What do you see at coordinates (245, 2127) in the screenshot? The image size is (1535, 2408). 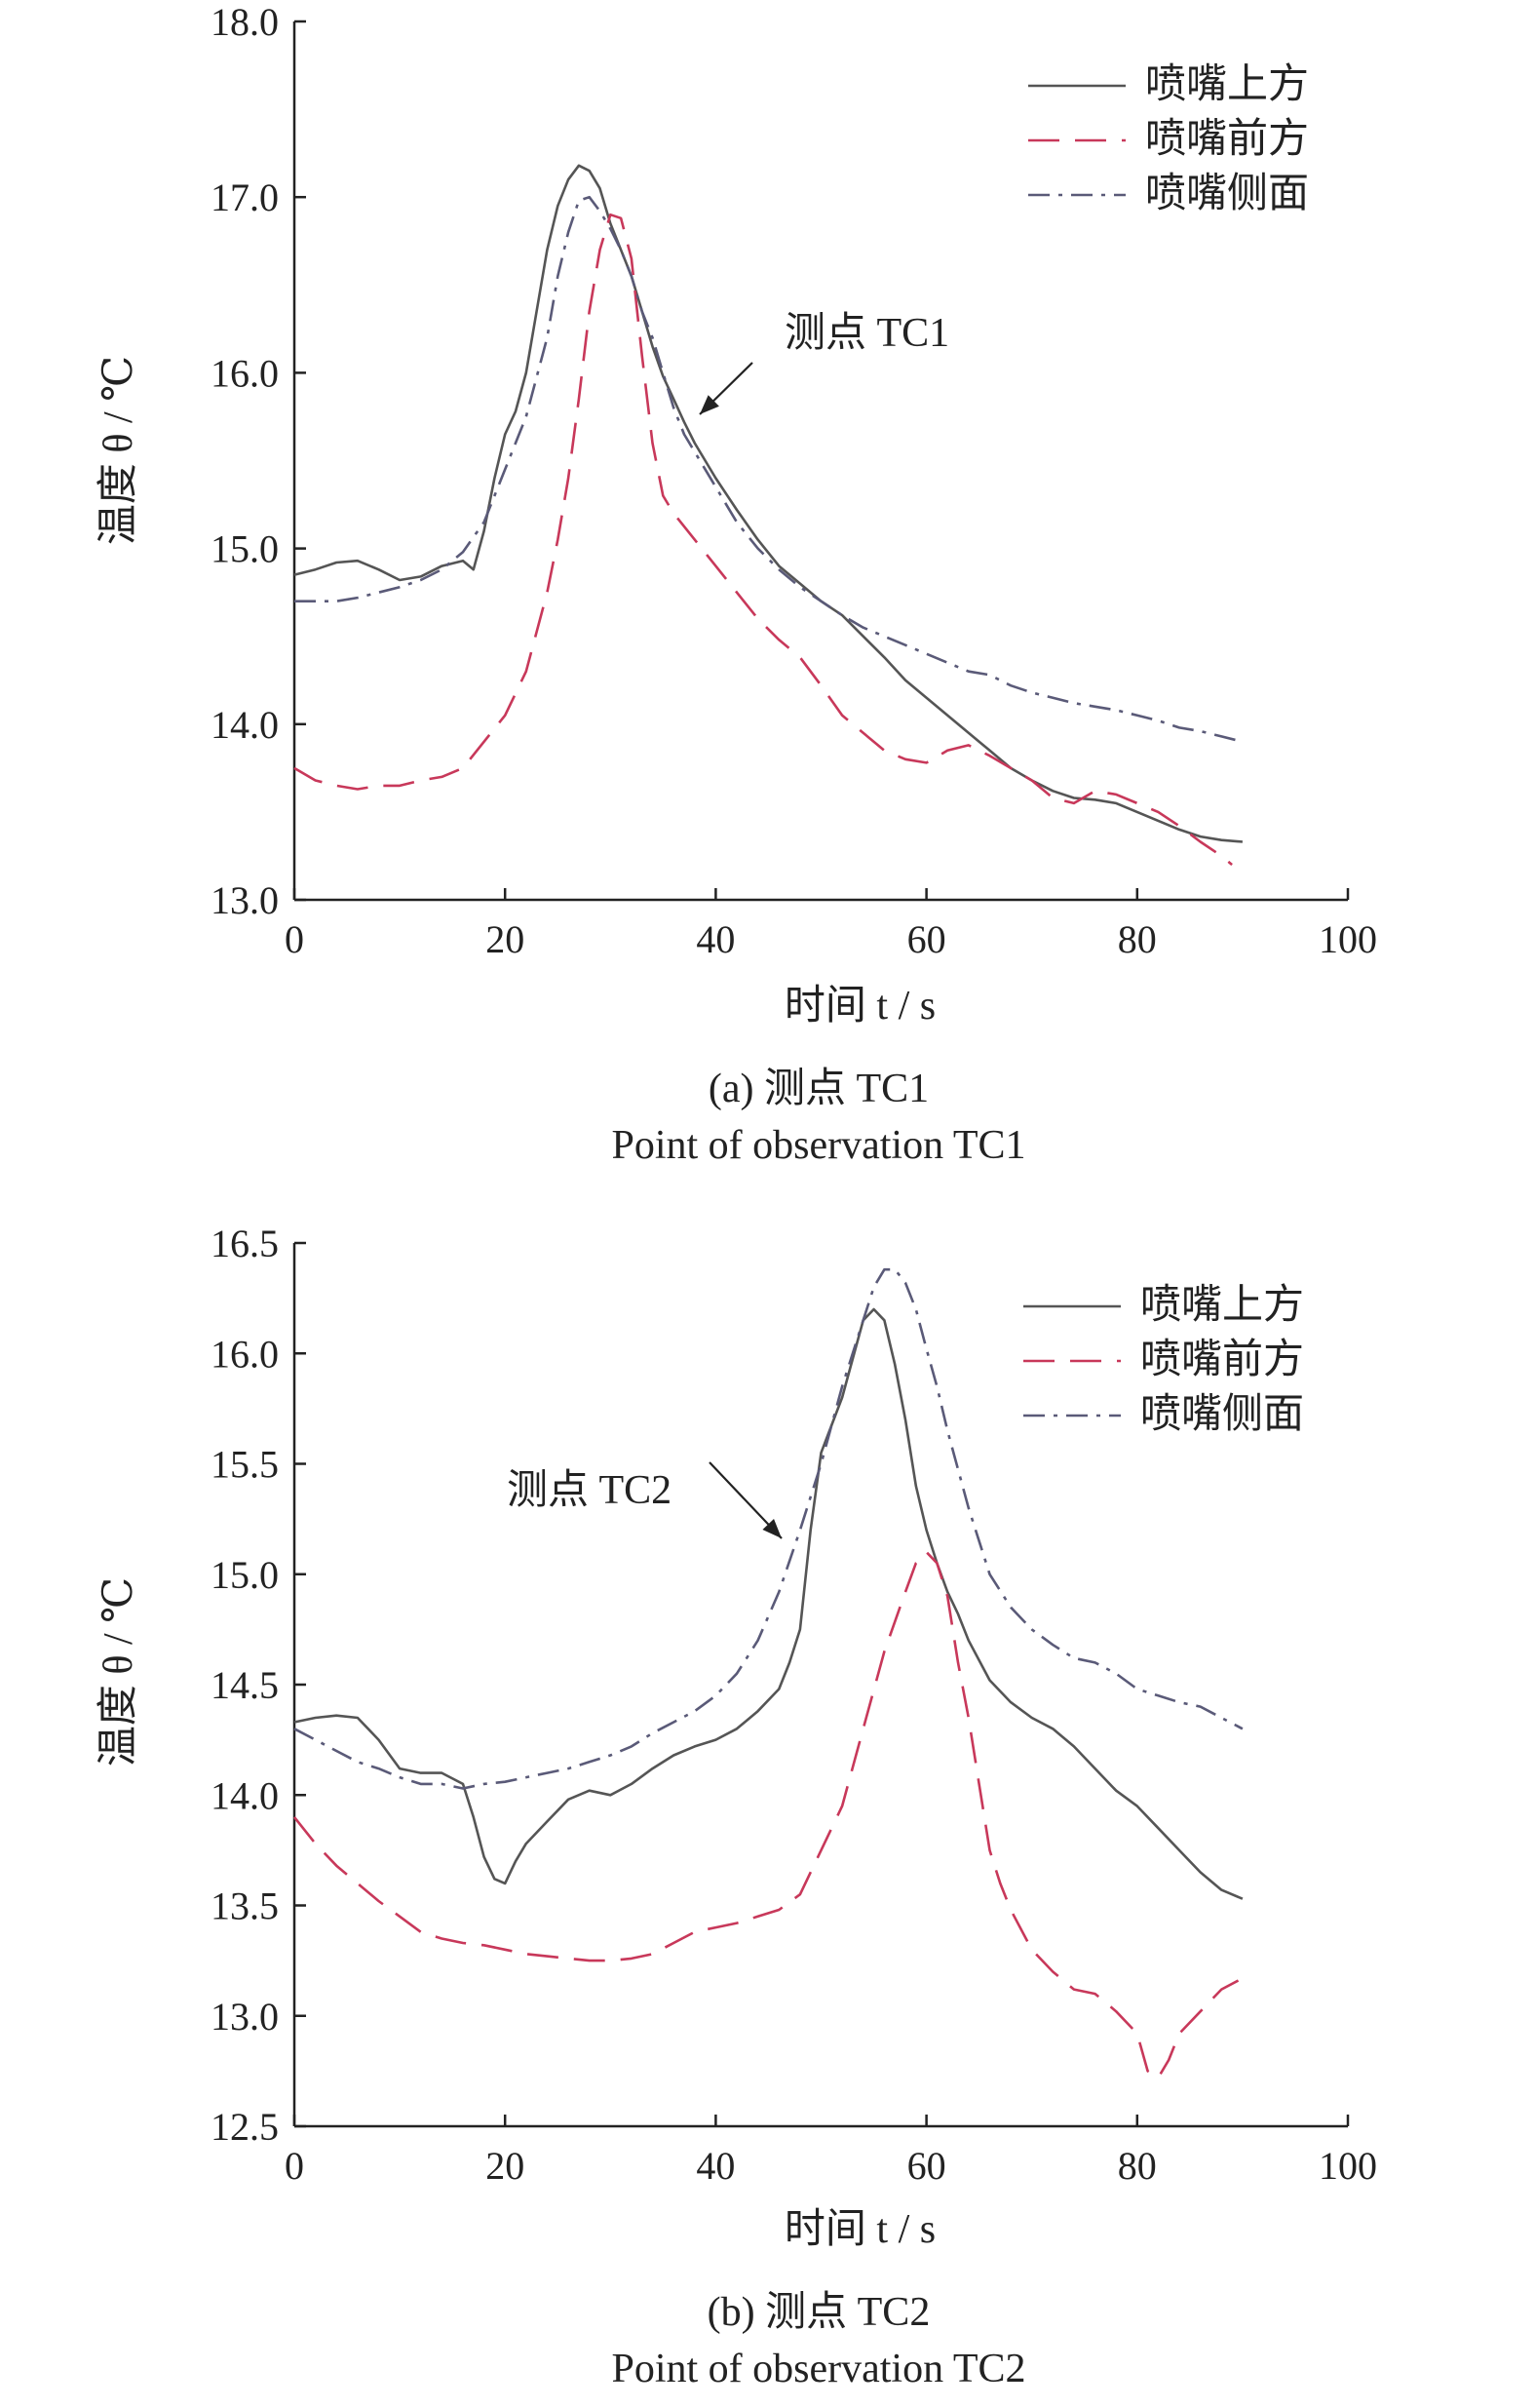 I see `y-tick-label: 12.5` at bounding box center [245, 2127].